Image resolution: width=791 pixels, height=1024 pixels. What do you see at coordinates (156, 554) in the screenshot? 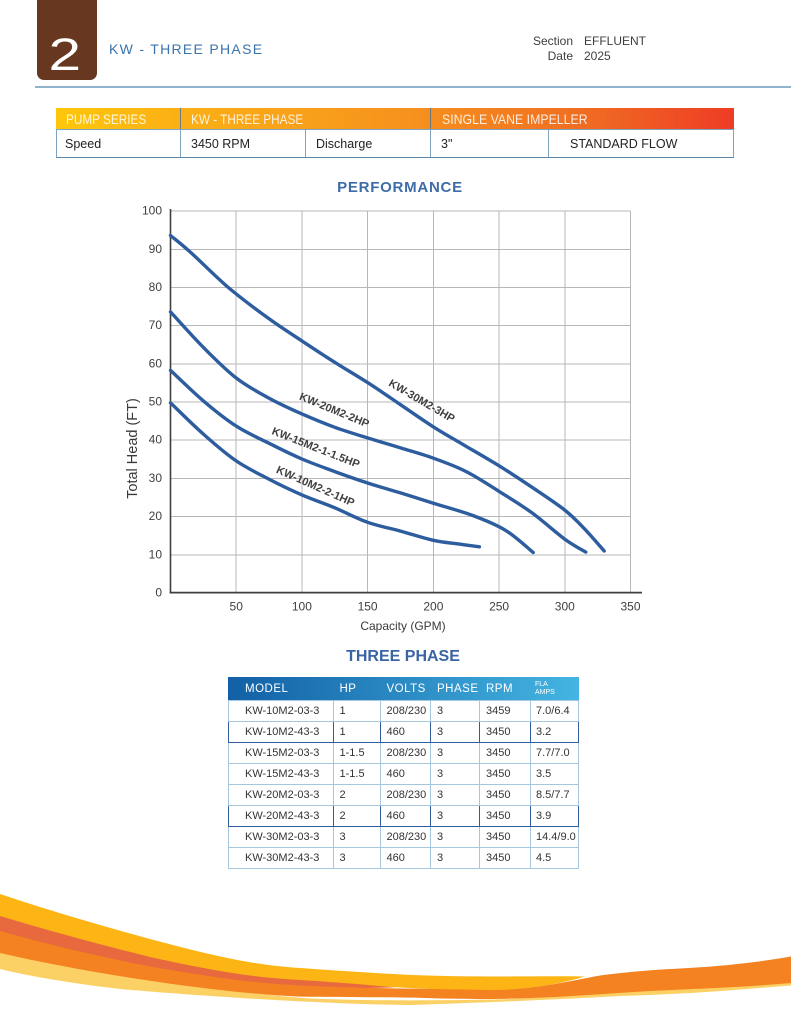
I see `svg-text: 10` at bounding box center [156, 554].